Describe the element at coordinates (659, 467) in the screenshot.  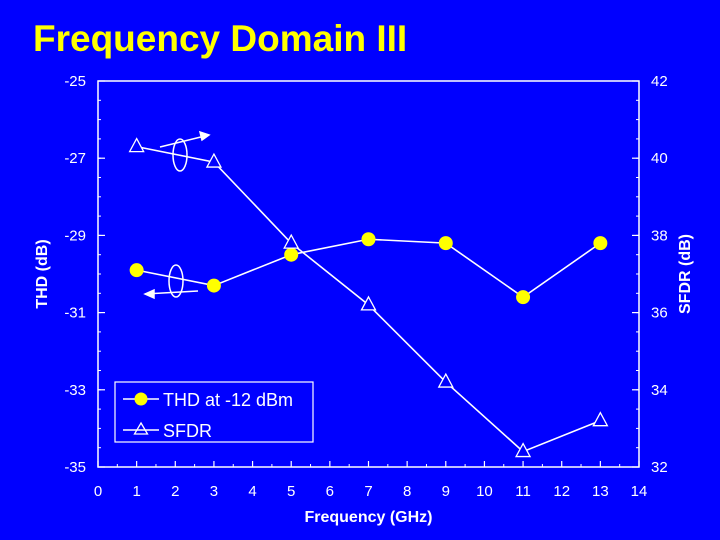
I see `y-right-tick-label: 32` at that location.